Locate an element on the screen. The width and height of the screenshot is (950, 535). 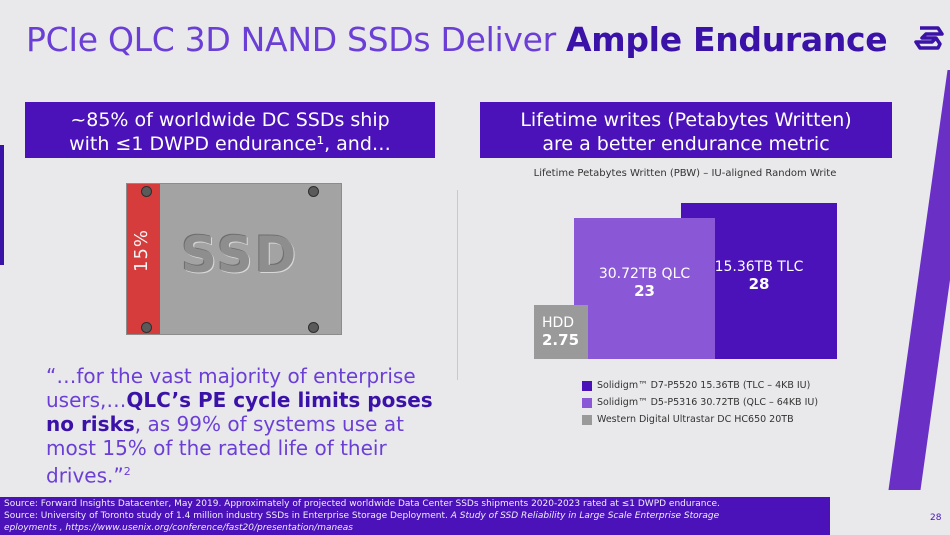
legend-label: Western Digital Ultrastar DC HC650 20TB is located at coordinates (695, 419).